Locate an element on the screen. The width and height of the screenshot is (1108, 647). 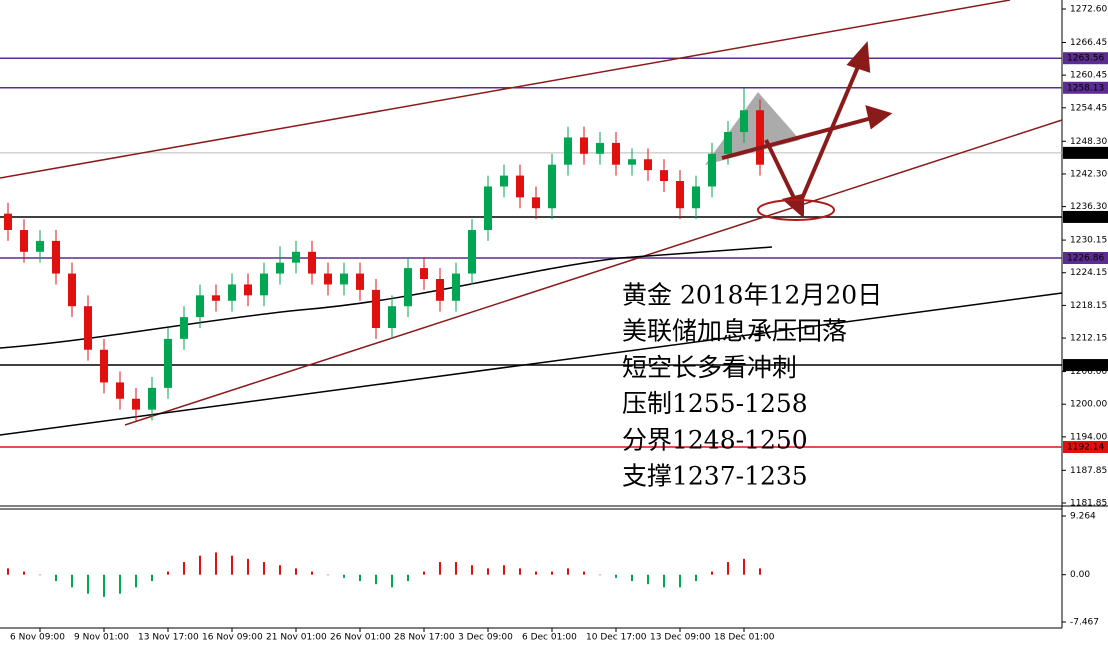
x-tick-label: 3 Dec 09:00 is located at coordinates (485, 638).